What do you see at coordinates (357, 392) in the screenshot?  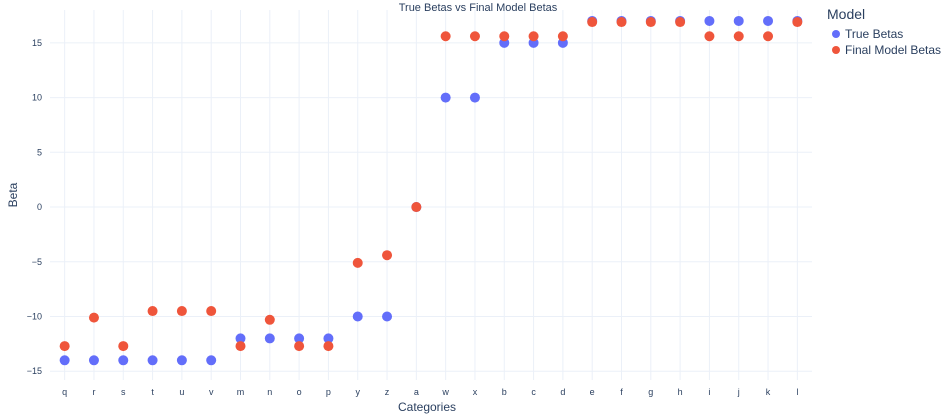 I see `x-tick-label: y` at bounding box center [357, 392].